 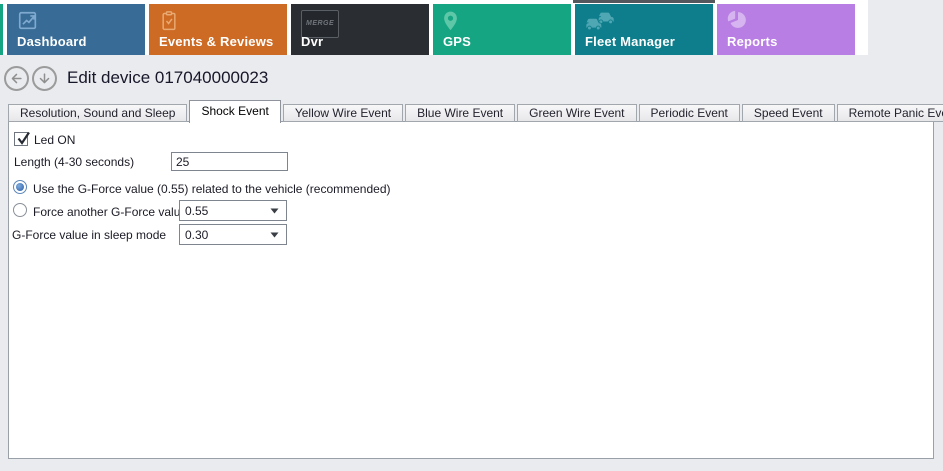 I want to click on gforce-custom-dropdown: 0.55, so click(x=233, y=210).